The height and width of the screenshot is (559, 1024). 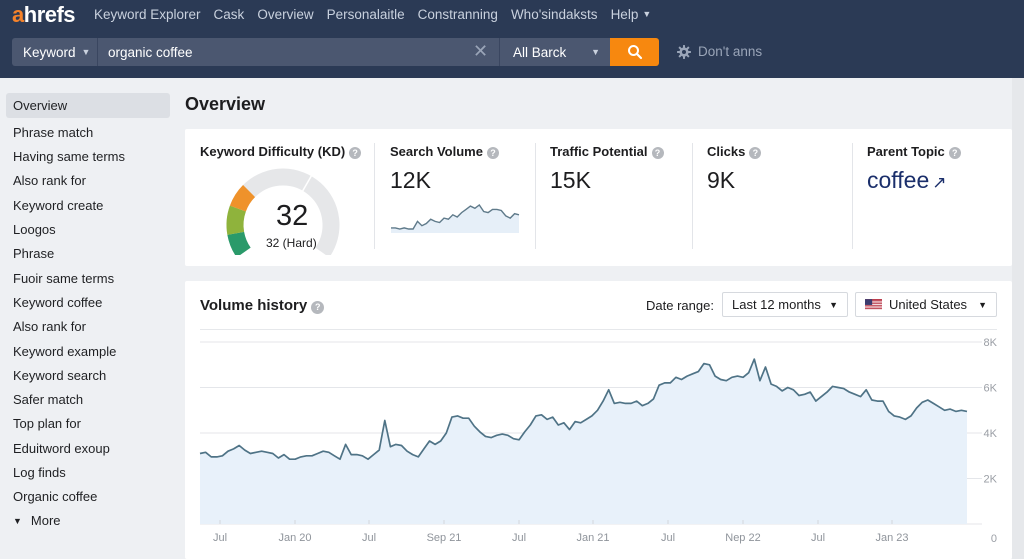 What do you see at coordinates (994, 539) in the screenshot?
I see `y-tick-label: 0` at bounding box center [994, 539].